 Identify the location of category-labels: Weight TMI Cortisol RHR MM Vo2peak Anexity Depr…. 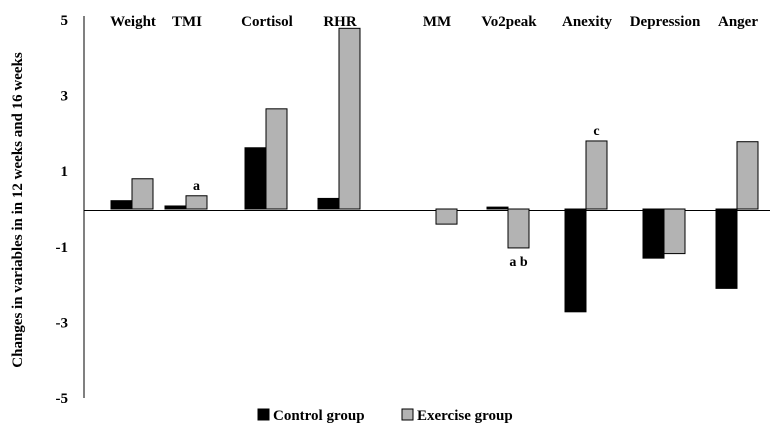
(434, 22).